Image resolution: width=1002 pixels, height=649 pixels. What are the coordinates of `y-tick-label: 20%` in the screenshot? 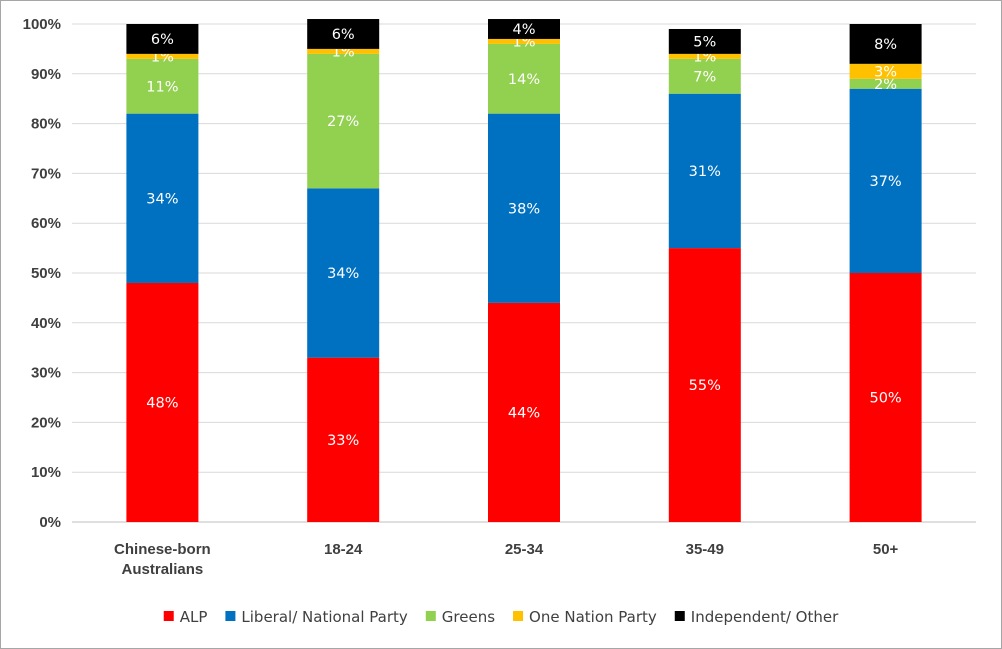 It's located at (46, 422).